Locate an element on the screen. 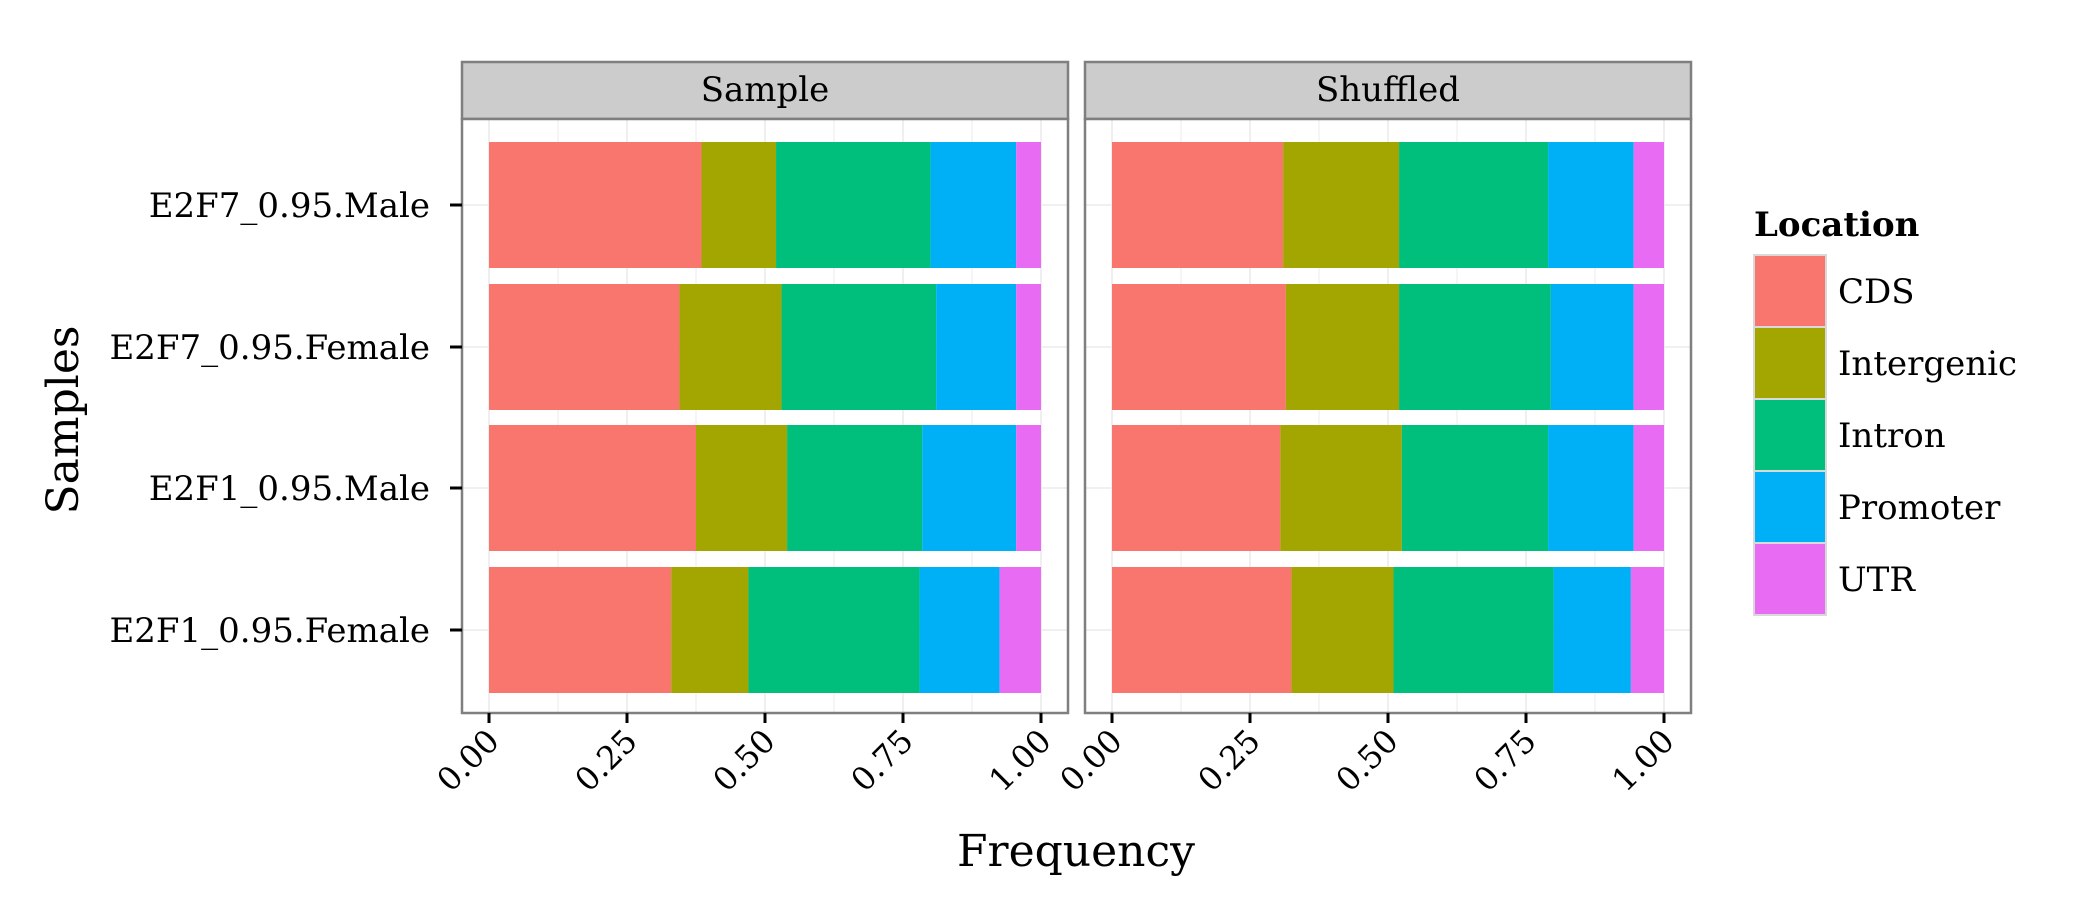  legend-key-intron is located at coordinates (1790, 435).